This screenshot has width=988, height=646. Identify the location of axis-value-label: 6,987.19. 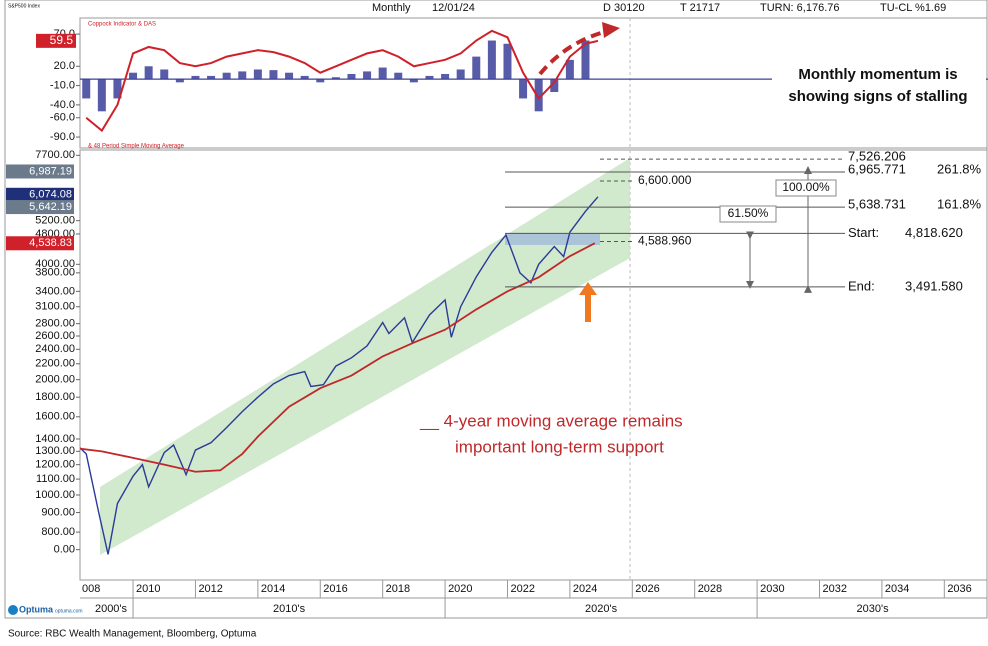
(50, 171).